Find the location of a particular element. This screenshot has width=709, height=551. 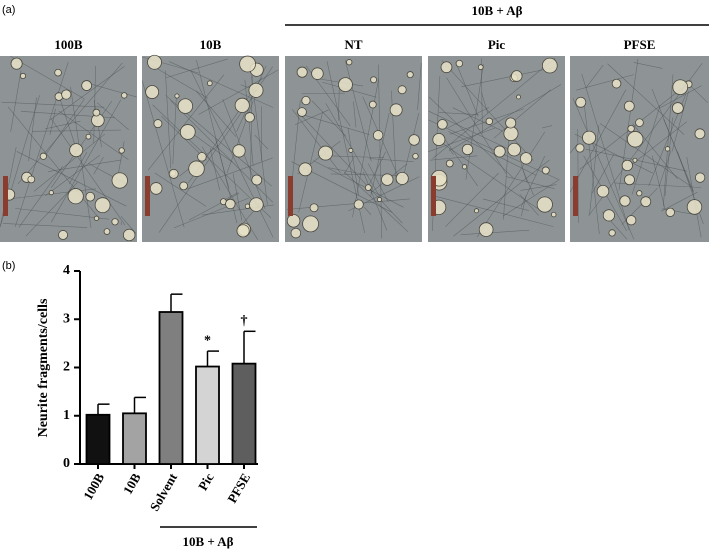

y-tick-label: 0 is located at coordinates (66, 463).